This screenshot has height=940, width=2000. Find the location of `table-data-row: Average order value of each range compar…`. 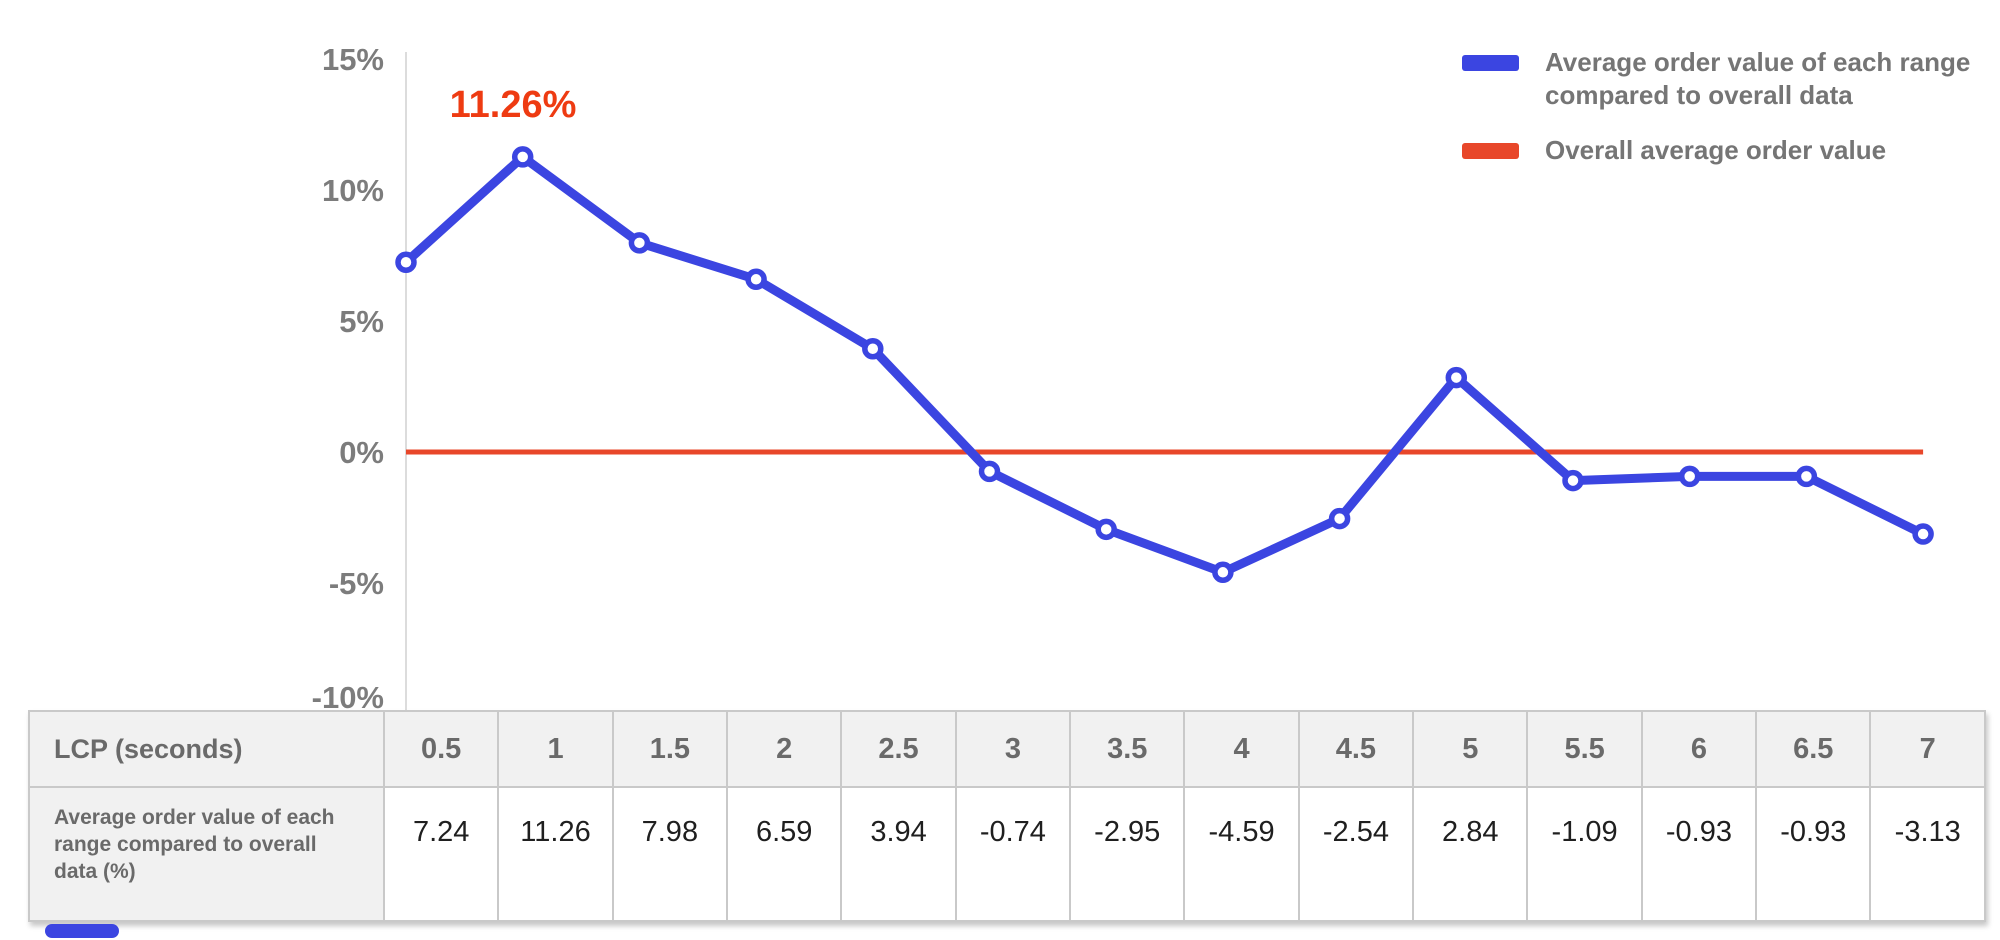

table-data-row: Average order value of each range compar… is located at coordinates (1007, 854).